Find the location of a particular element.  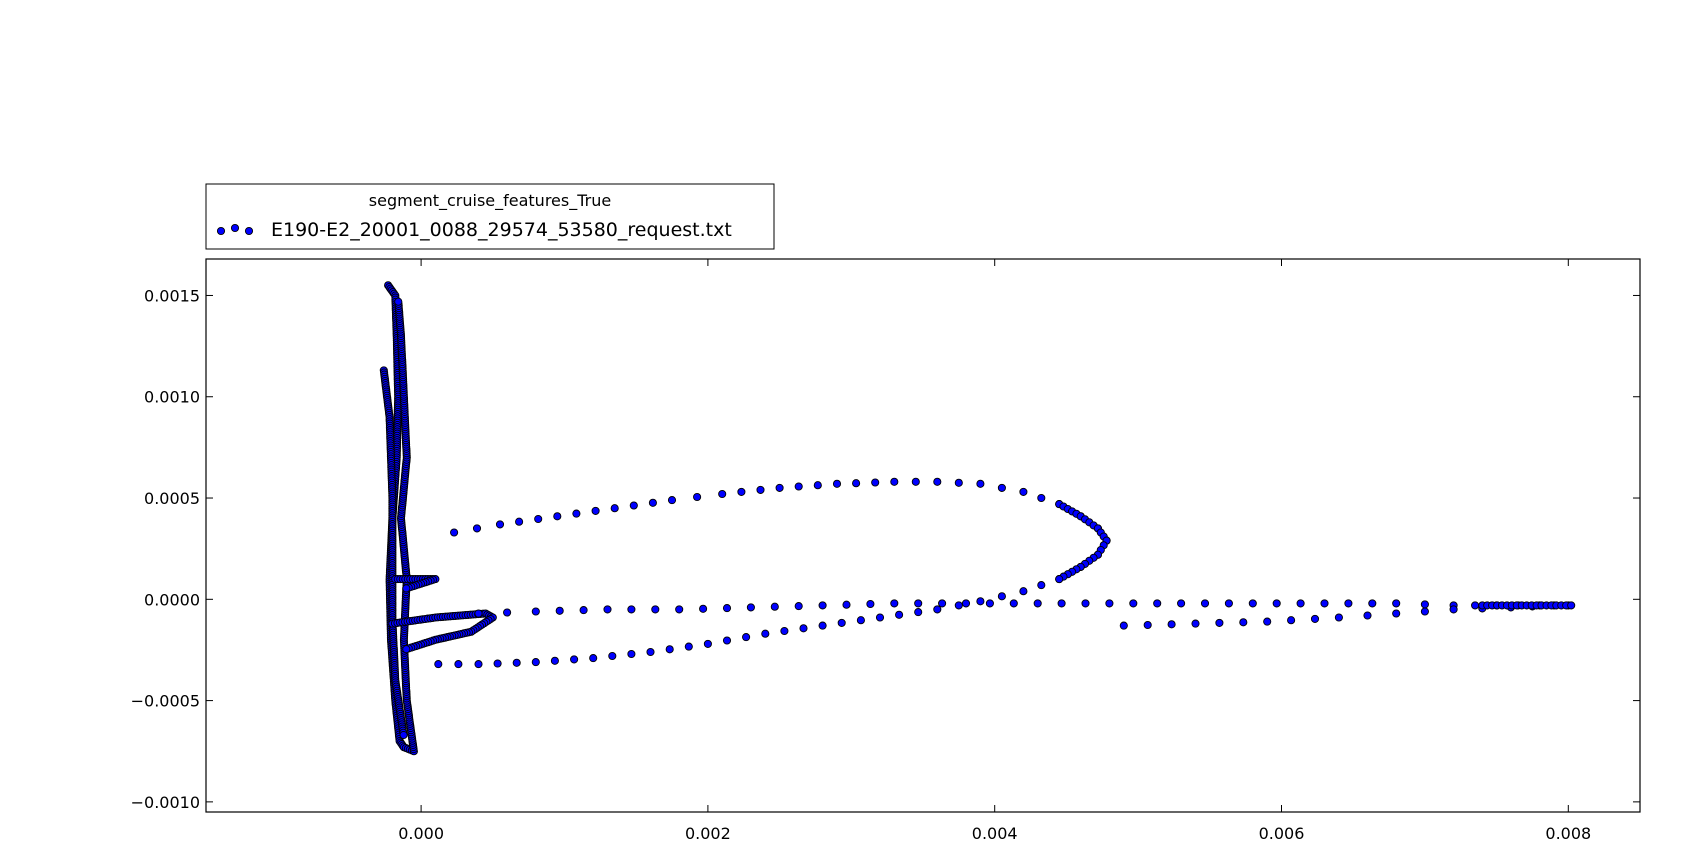

y-tick-label: 0.0005 is located at coordinates (172, 498).